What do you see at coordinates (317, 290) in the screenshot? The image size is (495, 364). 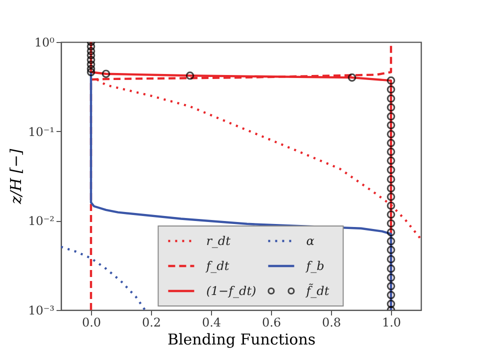 I see `legend-label: f̃_dt` at bounding box center [317, 290].